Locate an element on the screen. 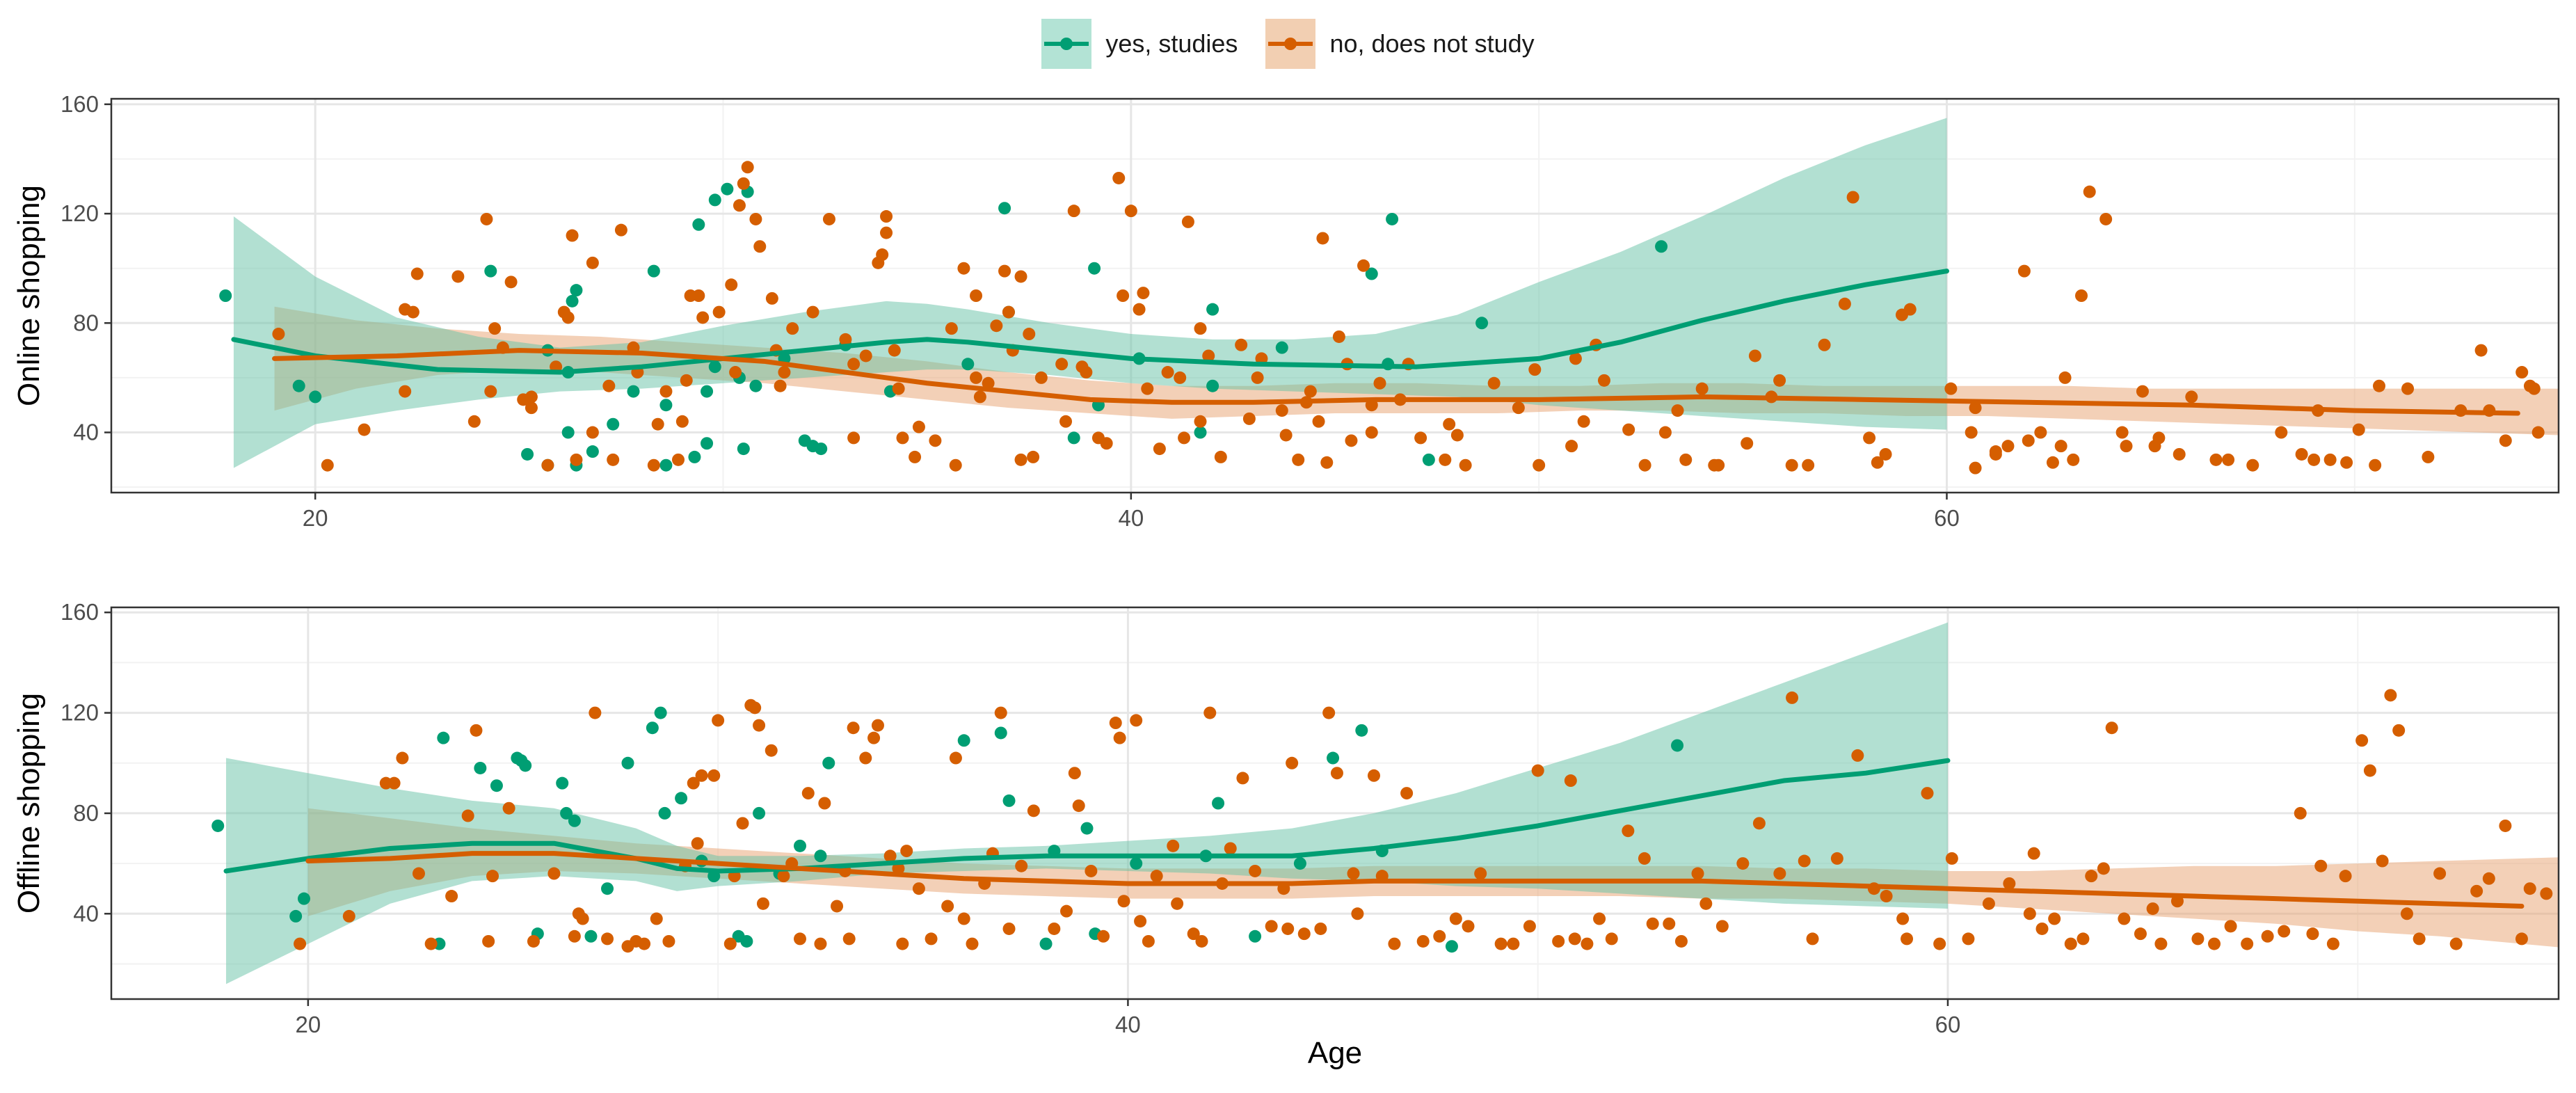 The height and width of the screenshot is (1093, 2576). x-tick-label: 20 is located at coordinates (315, 518).